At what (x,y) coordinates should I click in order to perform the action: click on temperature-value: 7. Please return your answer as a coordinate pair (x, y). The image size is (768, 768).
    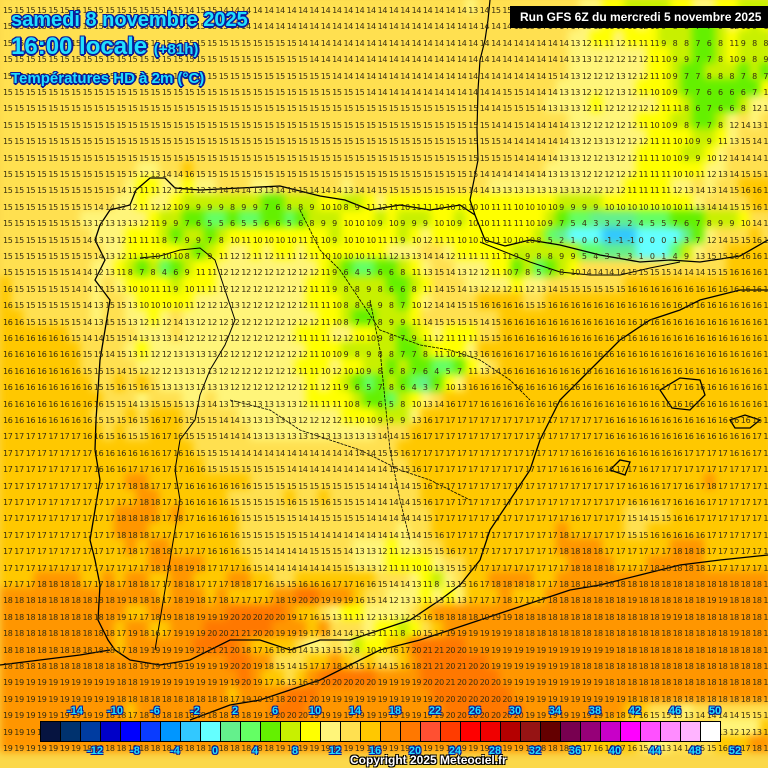
    Looking at the image, I should click on (403, 338).